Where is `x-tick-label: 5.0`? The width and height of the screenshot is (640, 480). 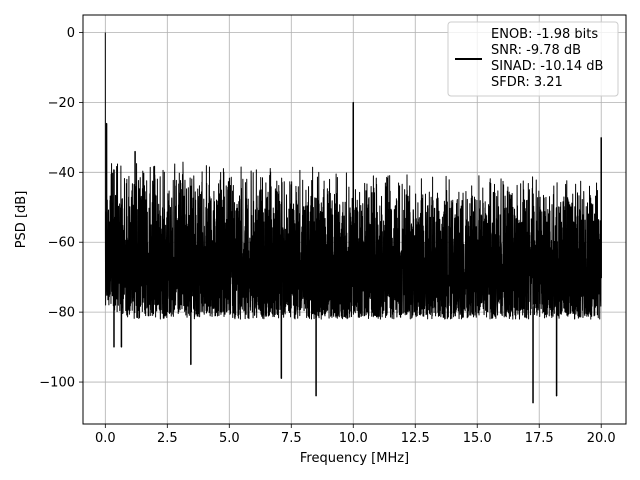
x-tick-label: 5.0 is located at coordinates (229, 438).